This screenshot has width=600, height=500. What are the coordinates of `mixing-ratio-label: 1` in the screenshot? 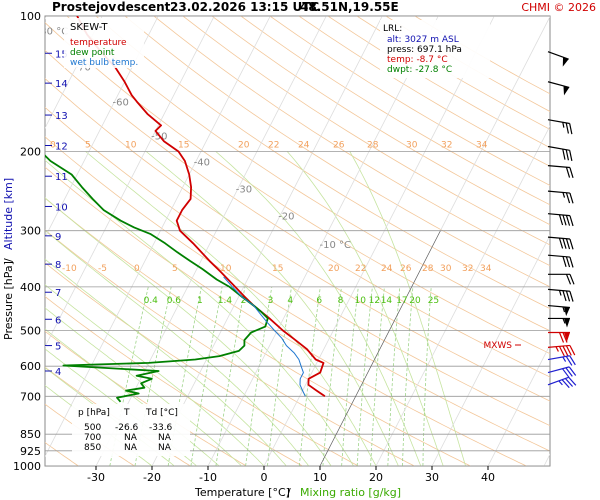 It's located at (200, 301).